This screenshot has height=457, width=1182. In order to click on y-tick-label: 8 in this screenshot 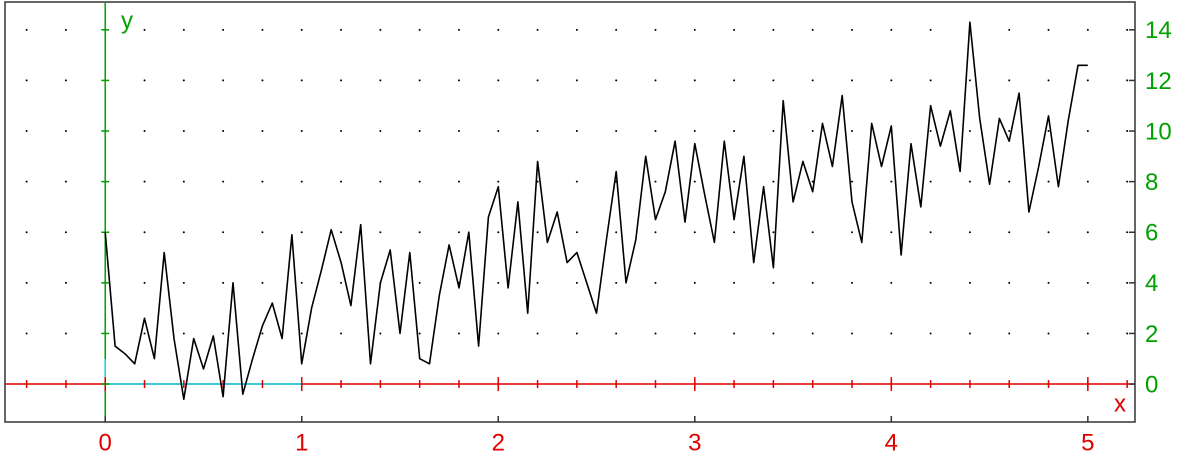, I will do `click(1151, 182)`.